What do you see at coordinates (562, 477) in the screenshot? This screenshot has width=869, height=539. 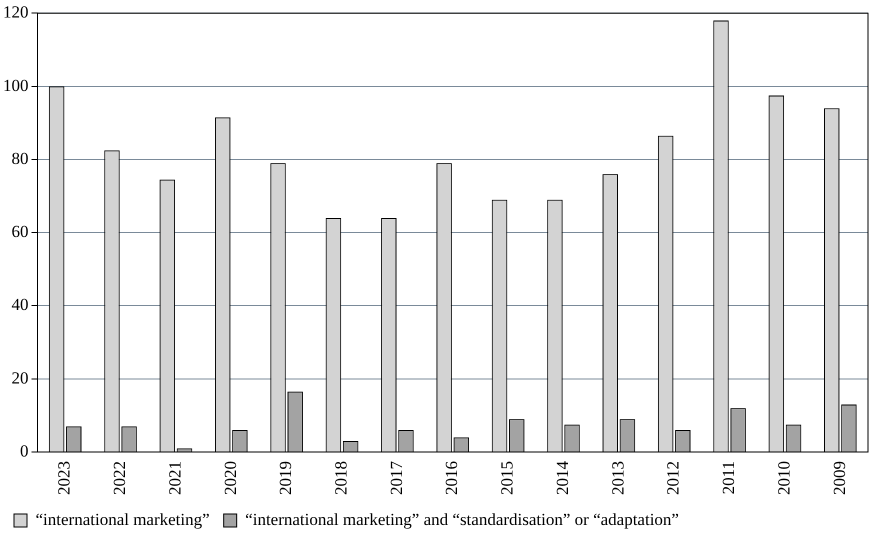 I see `x-tick-label: 2014` at bounding box center [562, 477].